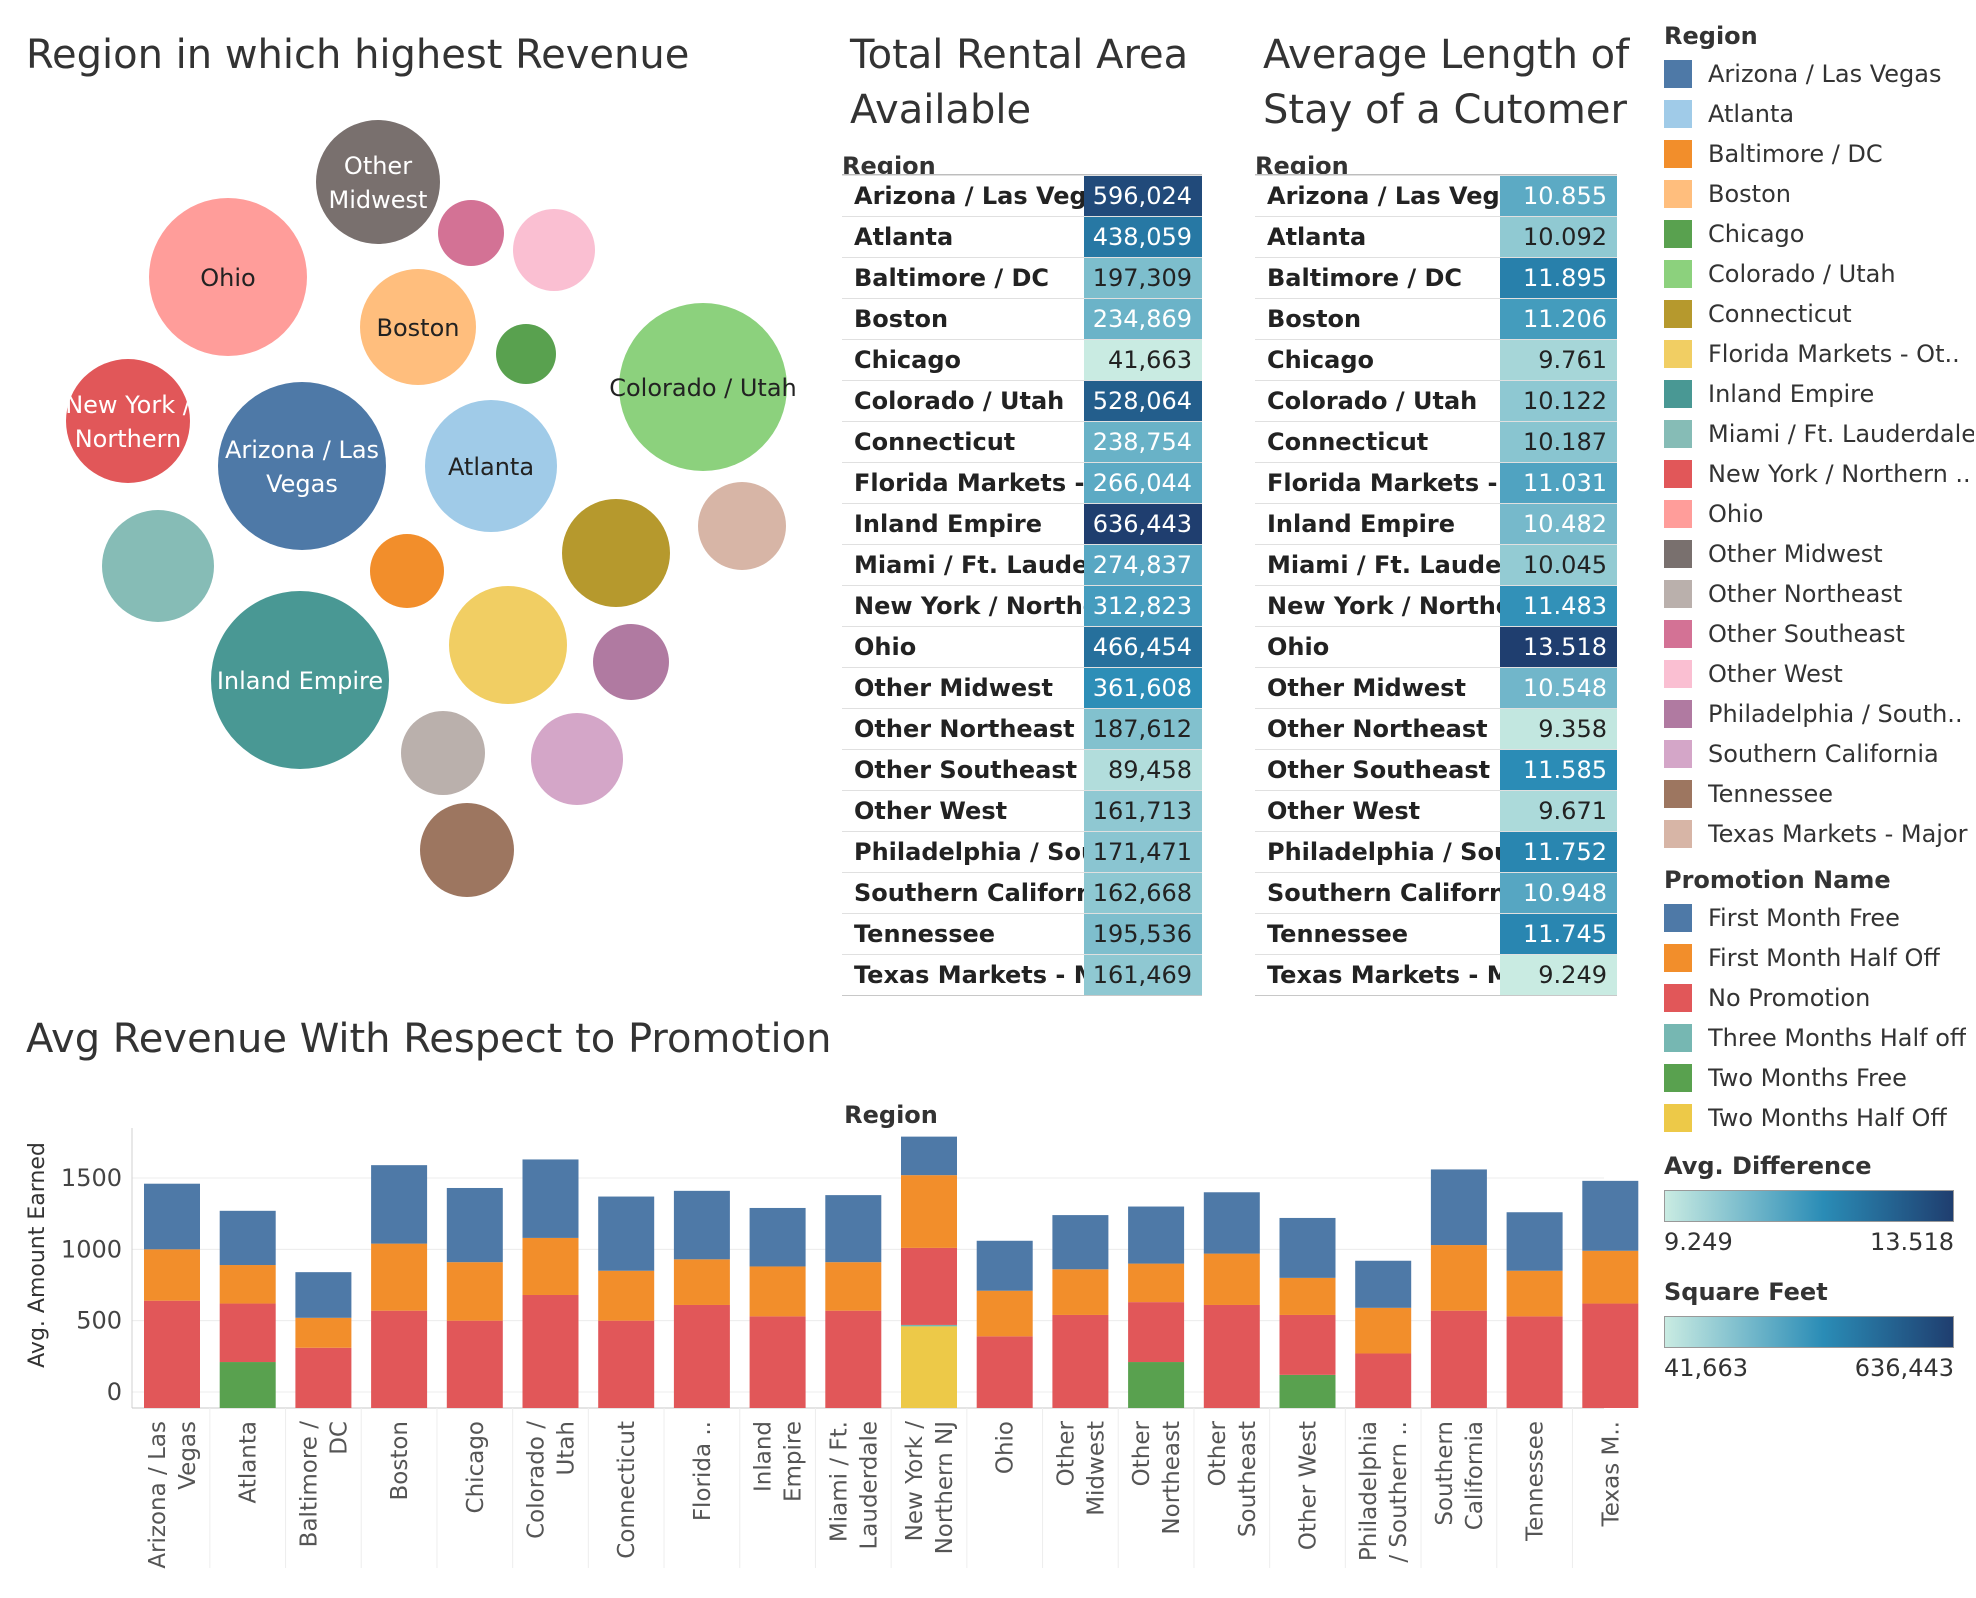 This screenshot has height=1598, width=1976. What do you see at coordinates (1780, 314) in the screenshot?
I see `legend-label: Connecticut` at bounding box center [1780, 314].